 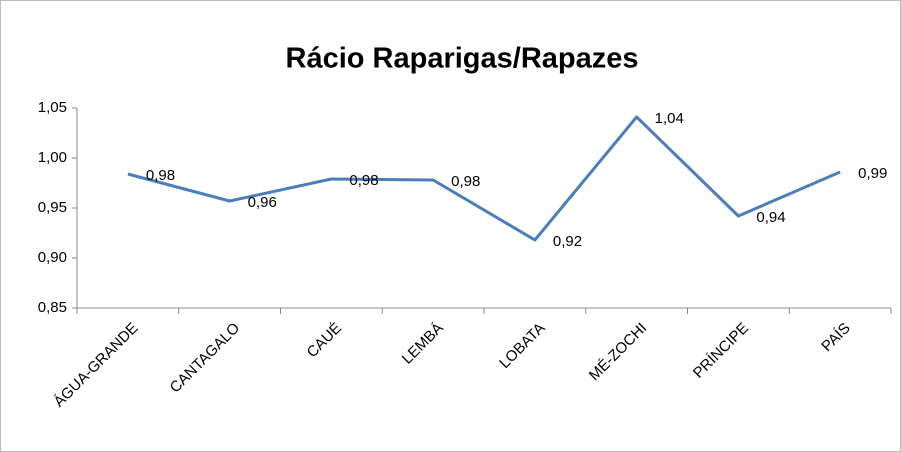 What do you see at coordinates (770, 217) in the screenshot?
I see `data-label: 0,94` at bounding box center [770, 217].